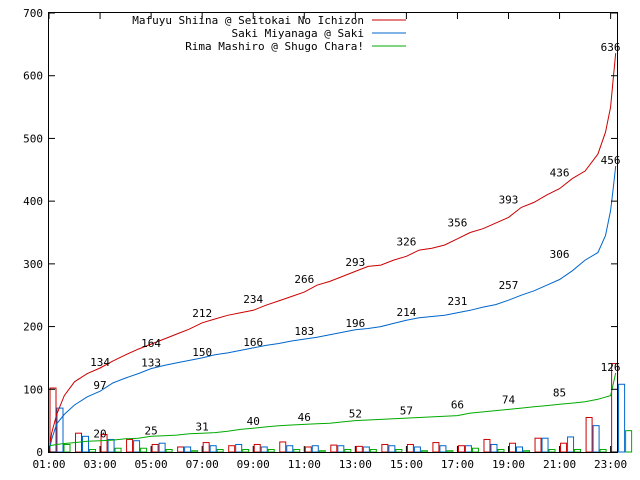 The image size is (640, 480). Describe the element at coordinates (151, 464) in the screenshot. I see `x-tick-label: 05:00` at that location.